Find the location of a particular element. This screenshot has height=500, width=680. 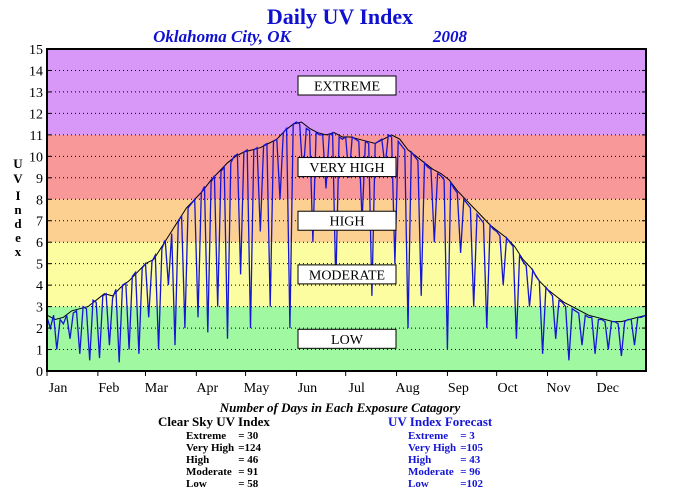

y-tick-label: 10 is located at coordinates (36, 157).